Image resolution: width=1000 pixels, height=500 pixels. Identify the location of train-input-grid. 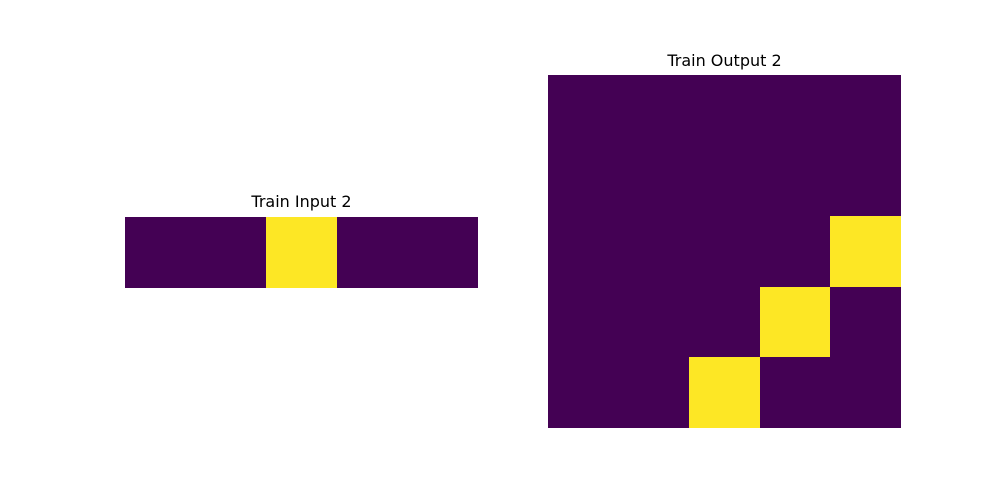
(301, 252).